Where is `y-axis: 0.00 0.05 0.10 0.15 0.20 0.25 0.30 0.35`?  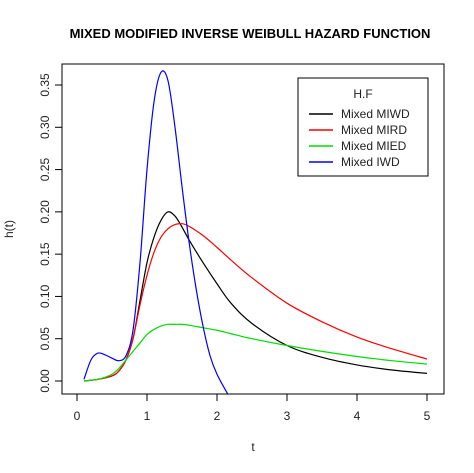
y-axis: 0.00 0.05 0.10 0.15 0.20 0.25 0.30 0.35 is located at coordinates (50, 233).